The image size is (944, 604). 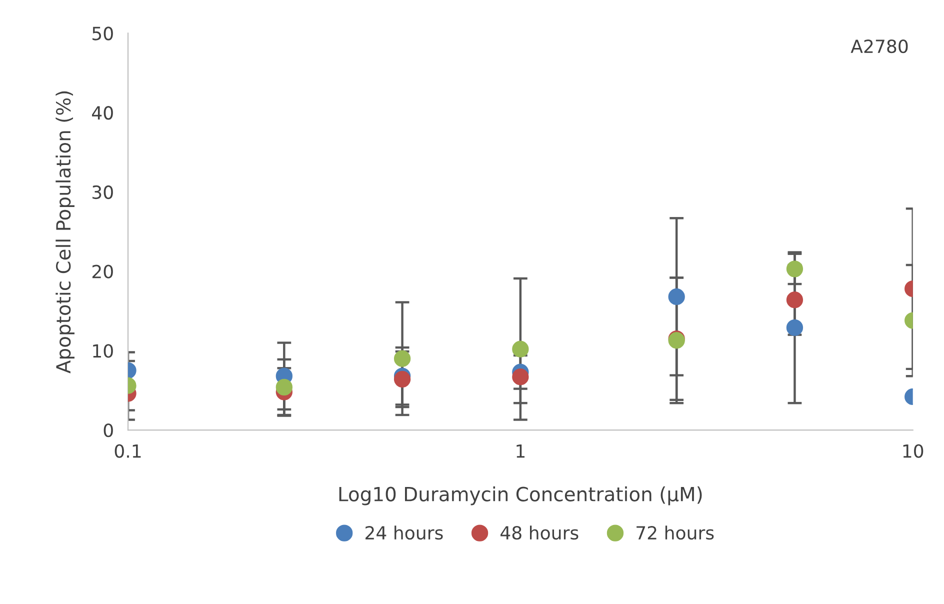 I want to click on legend-label: 72 hours, so click(x=675, y=533).